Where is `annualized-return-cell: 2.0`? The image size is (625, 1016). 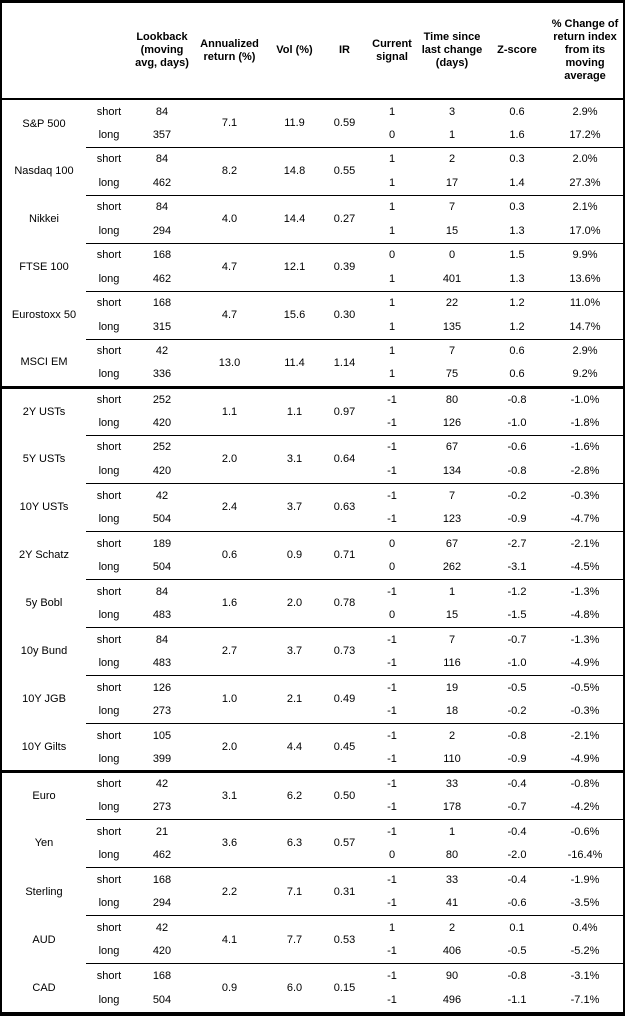 annualized-return-cell: 2.0 is located at coordinates (229, 459).